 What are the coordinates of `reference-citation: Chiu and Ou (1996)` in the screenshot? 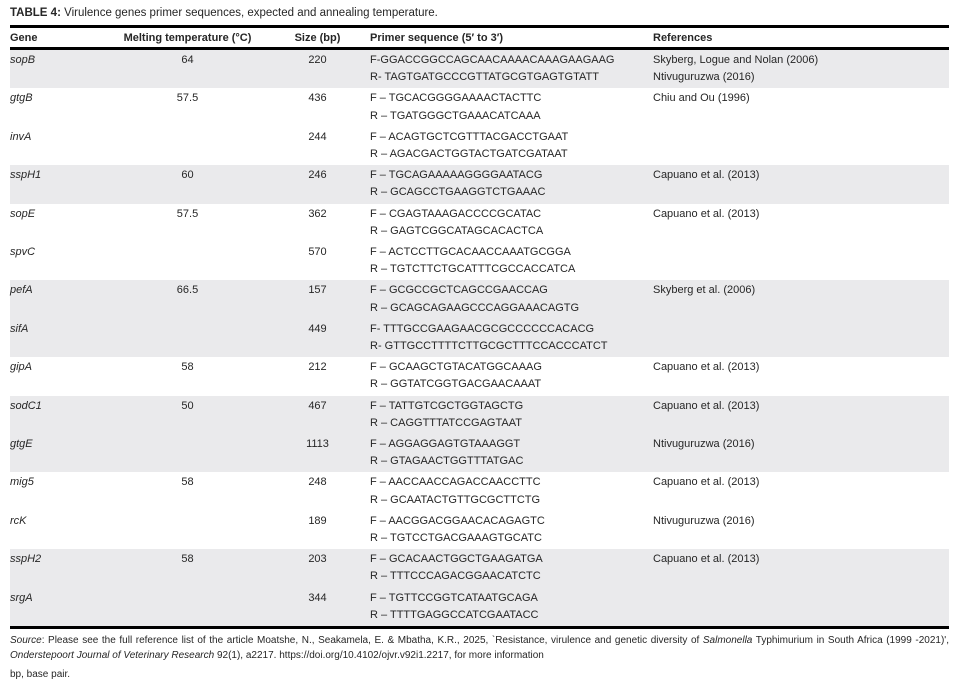 It's located at (701, 98).